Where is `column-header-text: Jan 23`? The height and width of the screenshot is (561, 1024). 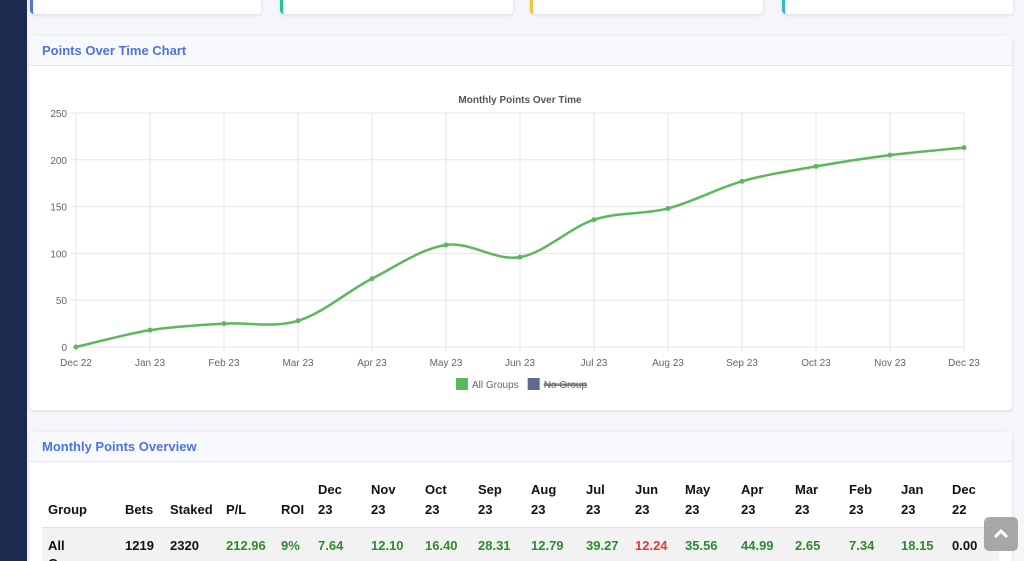
column-header-text: Jan 23 is located at coordinates (912, 499).